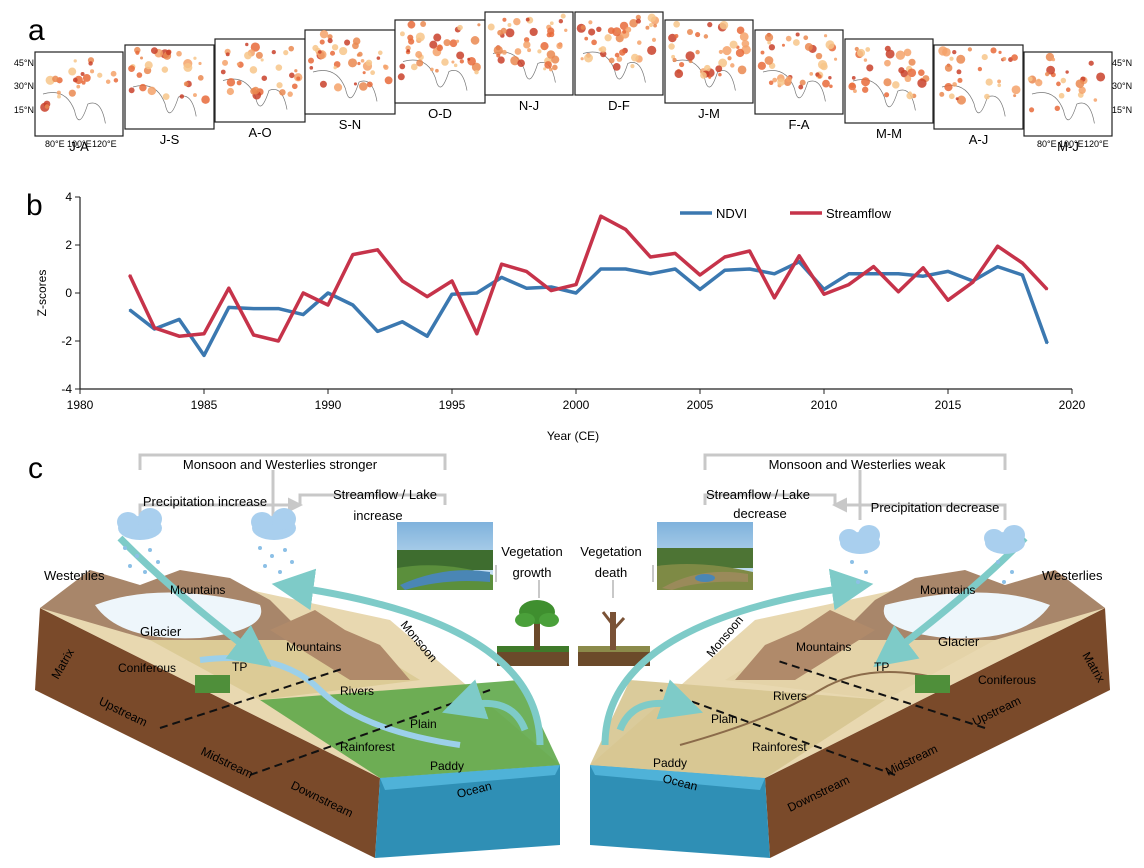  I want to click on dead-tree-icon, so click(614, 638).